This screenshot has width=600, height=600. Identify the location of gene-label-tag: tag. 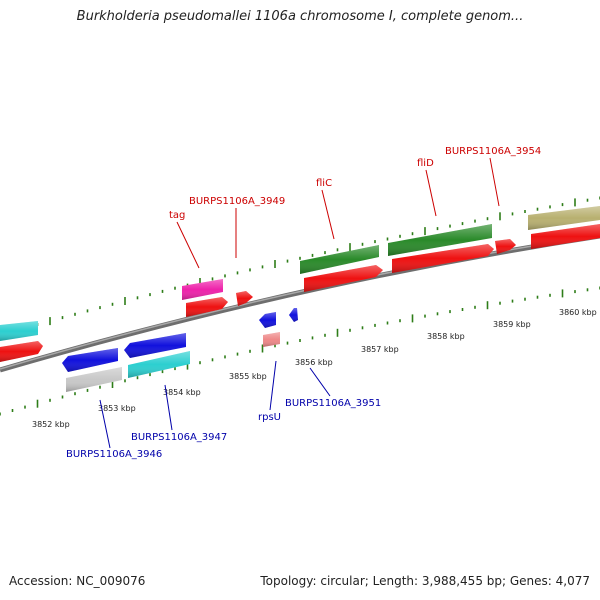
(177, 215).